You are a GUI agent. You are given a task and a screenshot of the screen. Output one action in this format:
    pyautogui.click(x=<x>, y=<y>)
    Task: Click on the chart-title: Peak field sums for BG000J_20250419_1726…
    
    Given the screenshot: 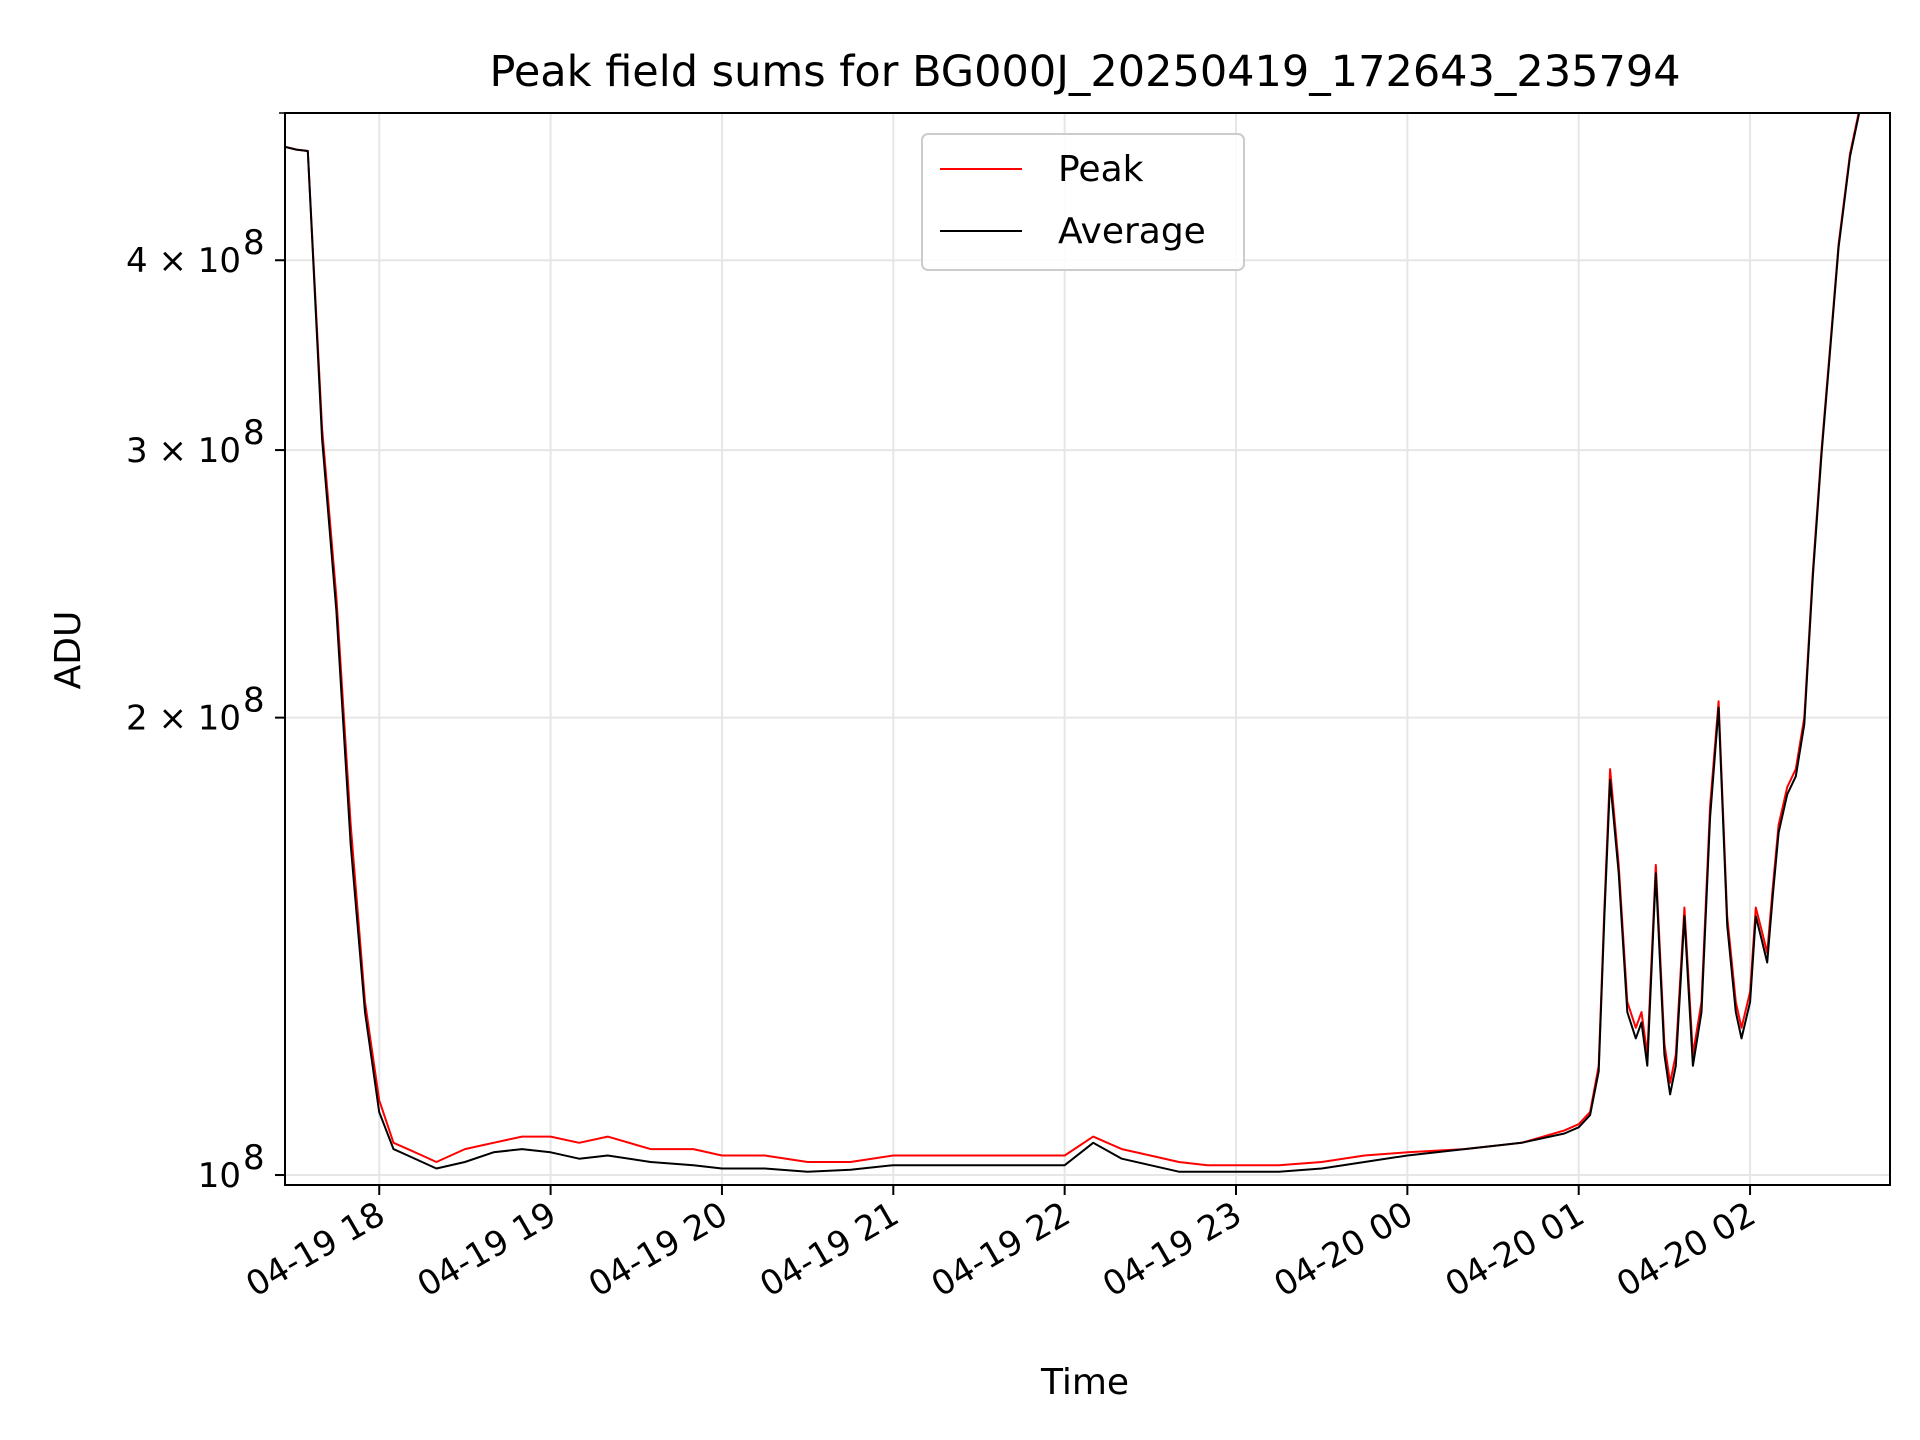 What is the action you would take?
    pyautogui.click(x=1084, y=72)
    